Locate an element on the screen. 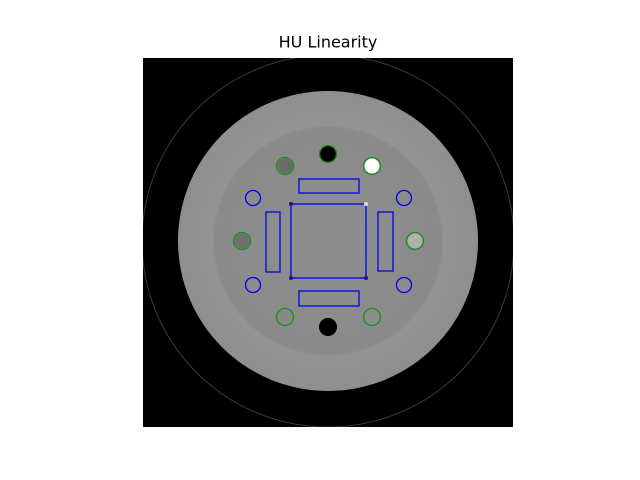 This screenshot has width=640, height=480. green-rois is located at coordinates (328, 235).